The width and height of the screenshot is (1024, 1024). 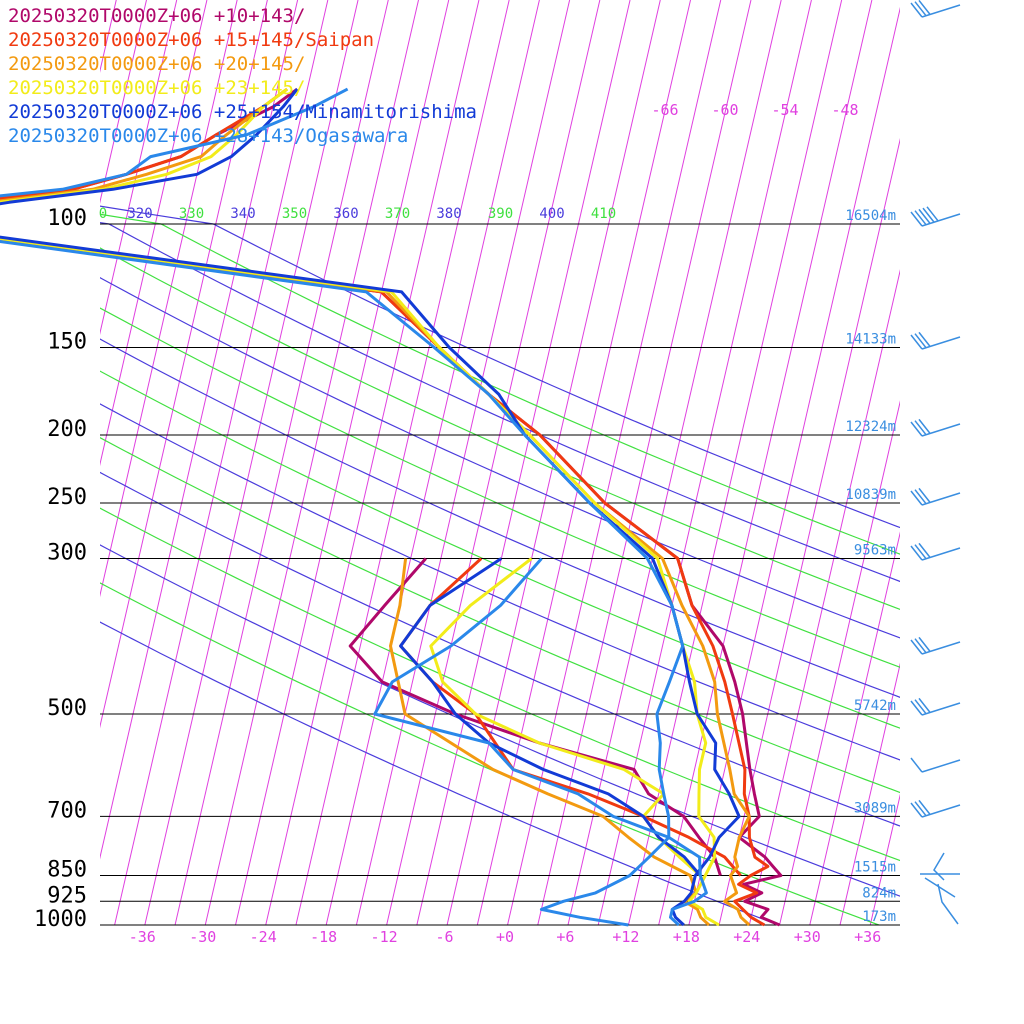 I want to click on theta-label: 0, so click(x=103, y=214).